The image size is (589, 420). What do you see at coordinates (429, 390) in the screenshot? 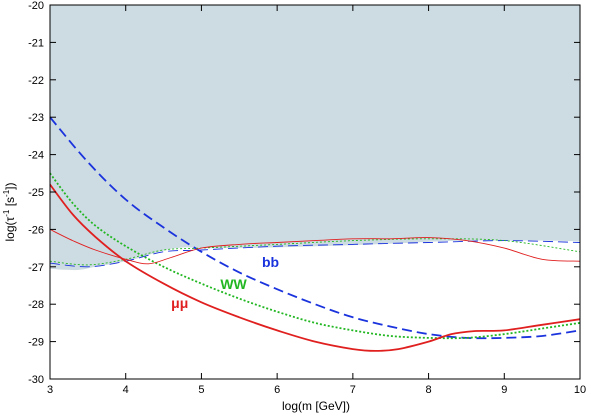
I see `x-tick-label: 8` at bounding box center [429, 390].